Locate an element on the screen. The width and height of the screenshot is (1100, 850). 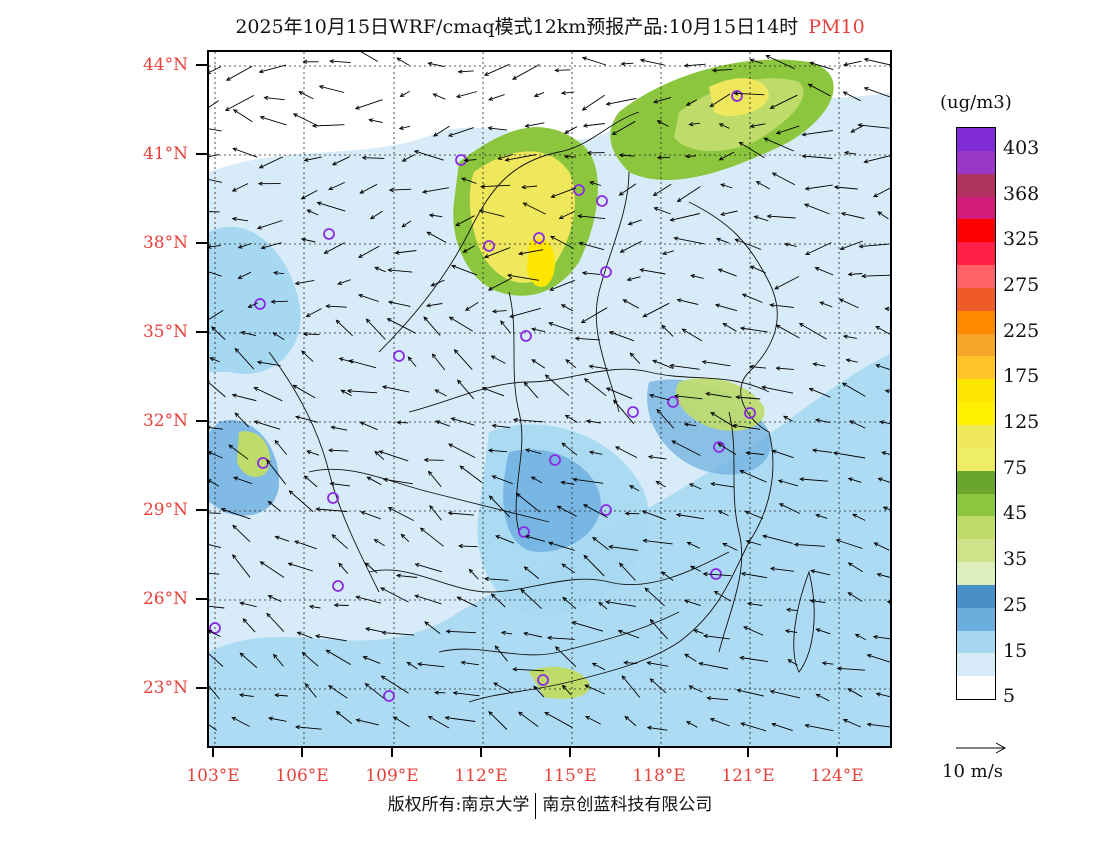
lat-label: 41°N is located at coordinates (165, 154).